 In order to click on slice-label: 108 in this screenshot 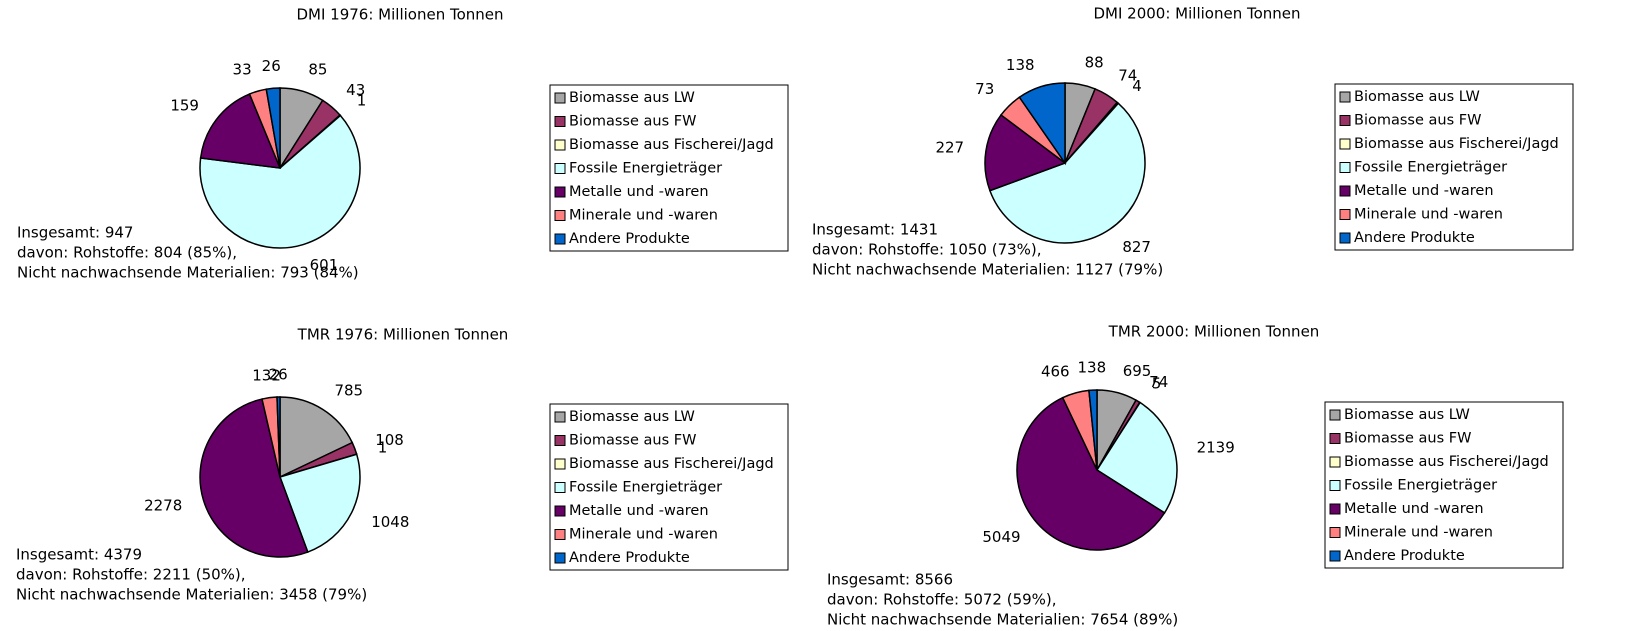, I will do `click(389, 440)`.